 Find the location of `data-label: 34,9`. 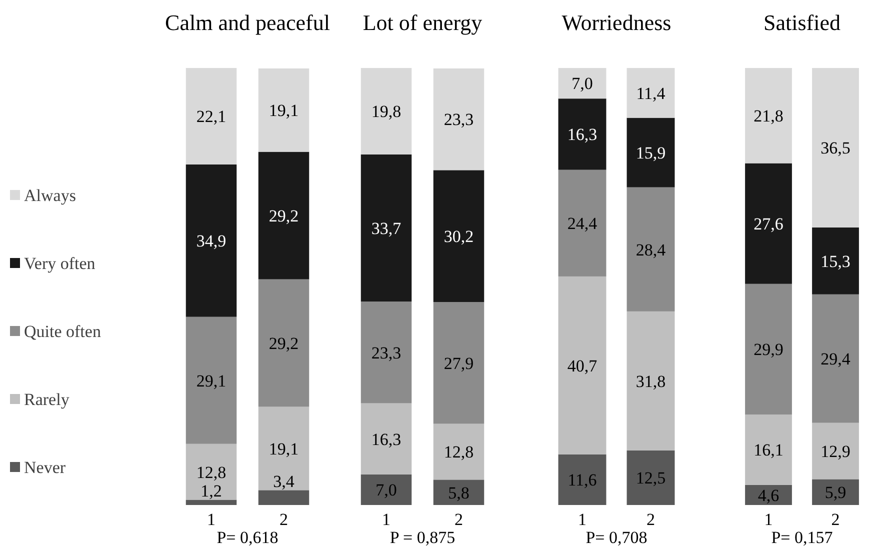

data-label: 34,9 is located at coordinates (211, 241).